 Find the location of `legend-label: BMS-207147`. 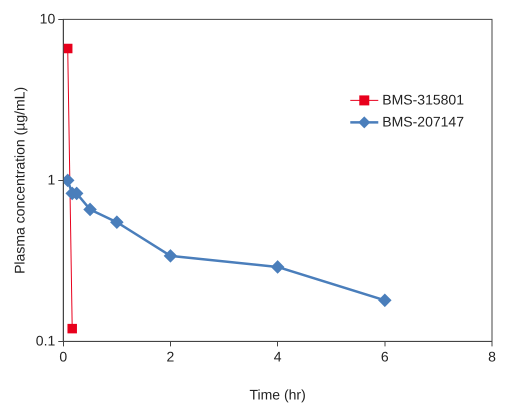

legend-label: BMS-207147 is located at coordinates (423, 121).